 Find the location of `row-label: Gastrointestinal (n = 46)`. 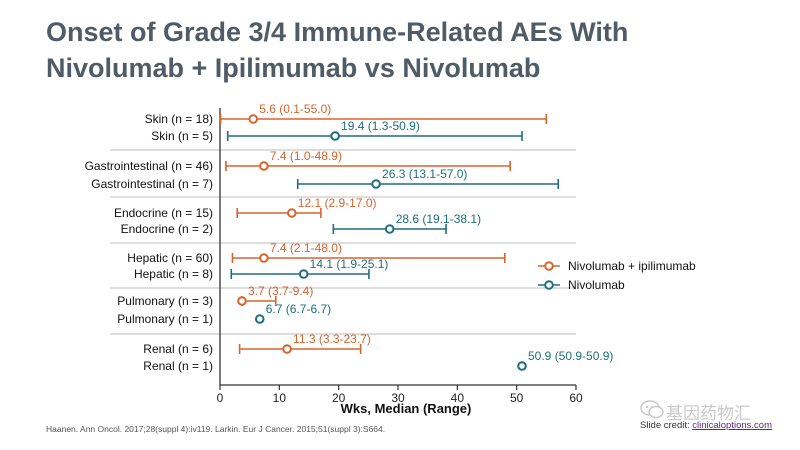

row-label: Gastrointestinal (n = 46) is located at coordinates (149, 166).